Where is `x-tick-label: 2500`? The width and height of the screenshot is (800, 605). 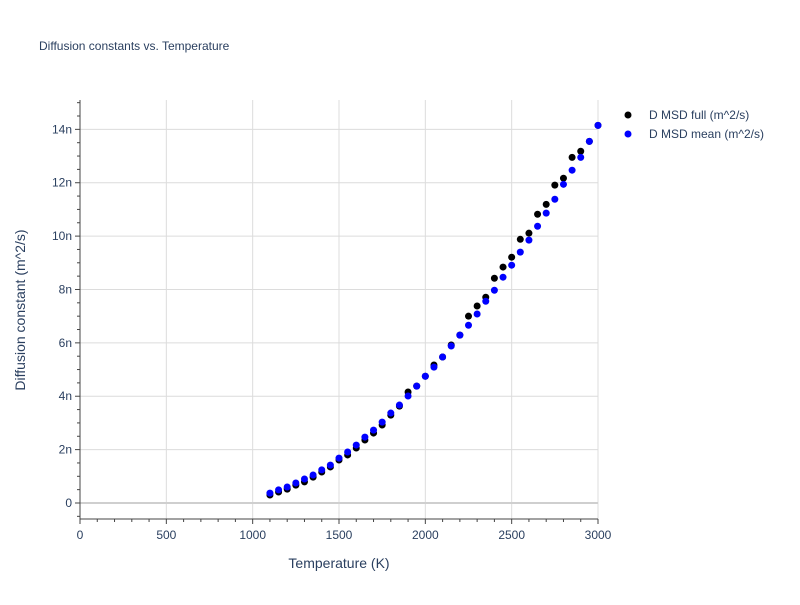
x-tick-label: 2500 is located at coordinates (511, 535).